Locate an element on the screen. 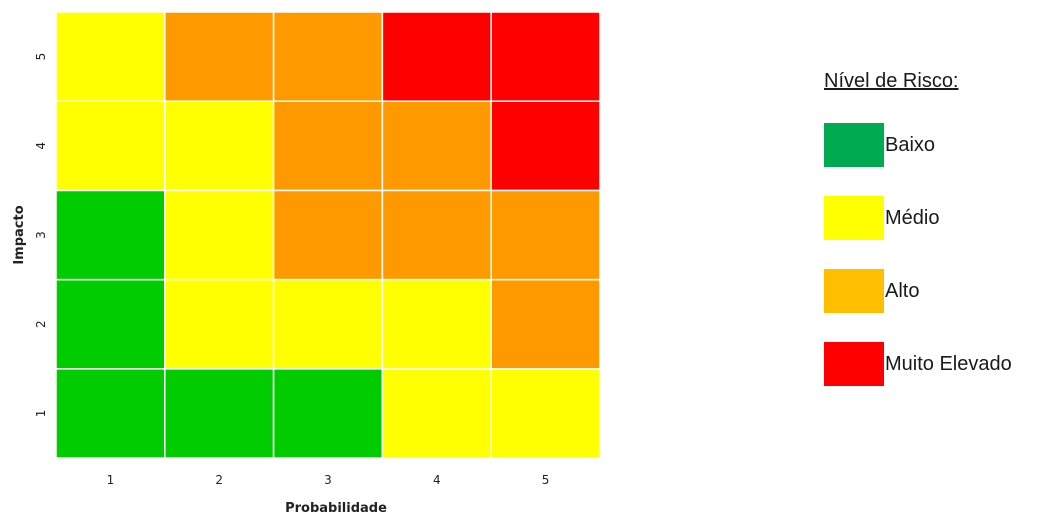  legend-title: Nível de Risco: is located at coordinates (891, 81).